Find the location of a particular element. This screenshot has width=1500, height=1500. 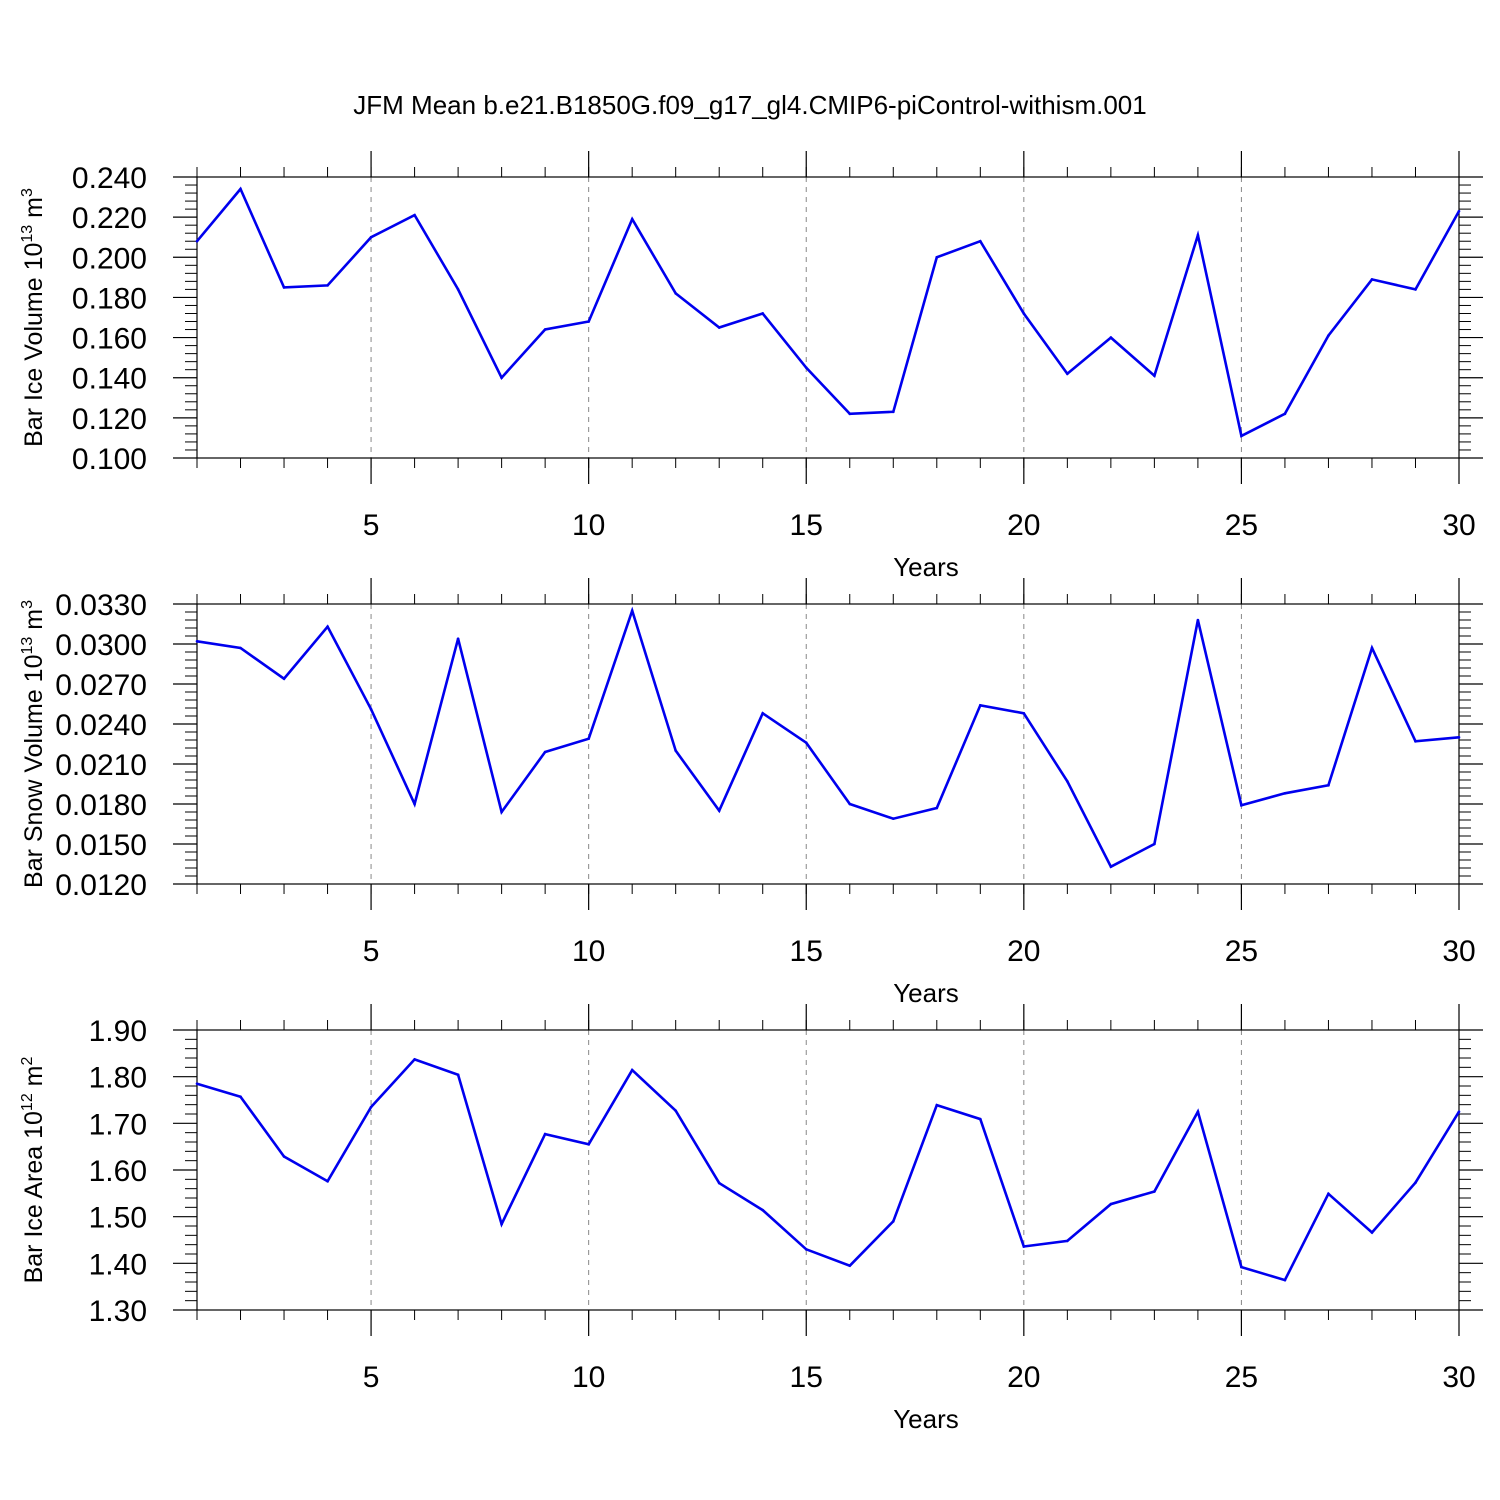

series-line-bottom is located at coordinates (828, 1169).